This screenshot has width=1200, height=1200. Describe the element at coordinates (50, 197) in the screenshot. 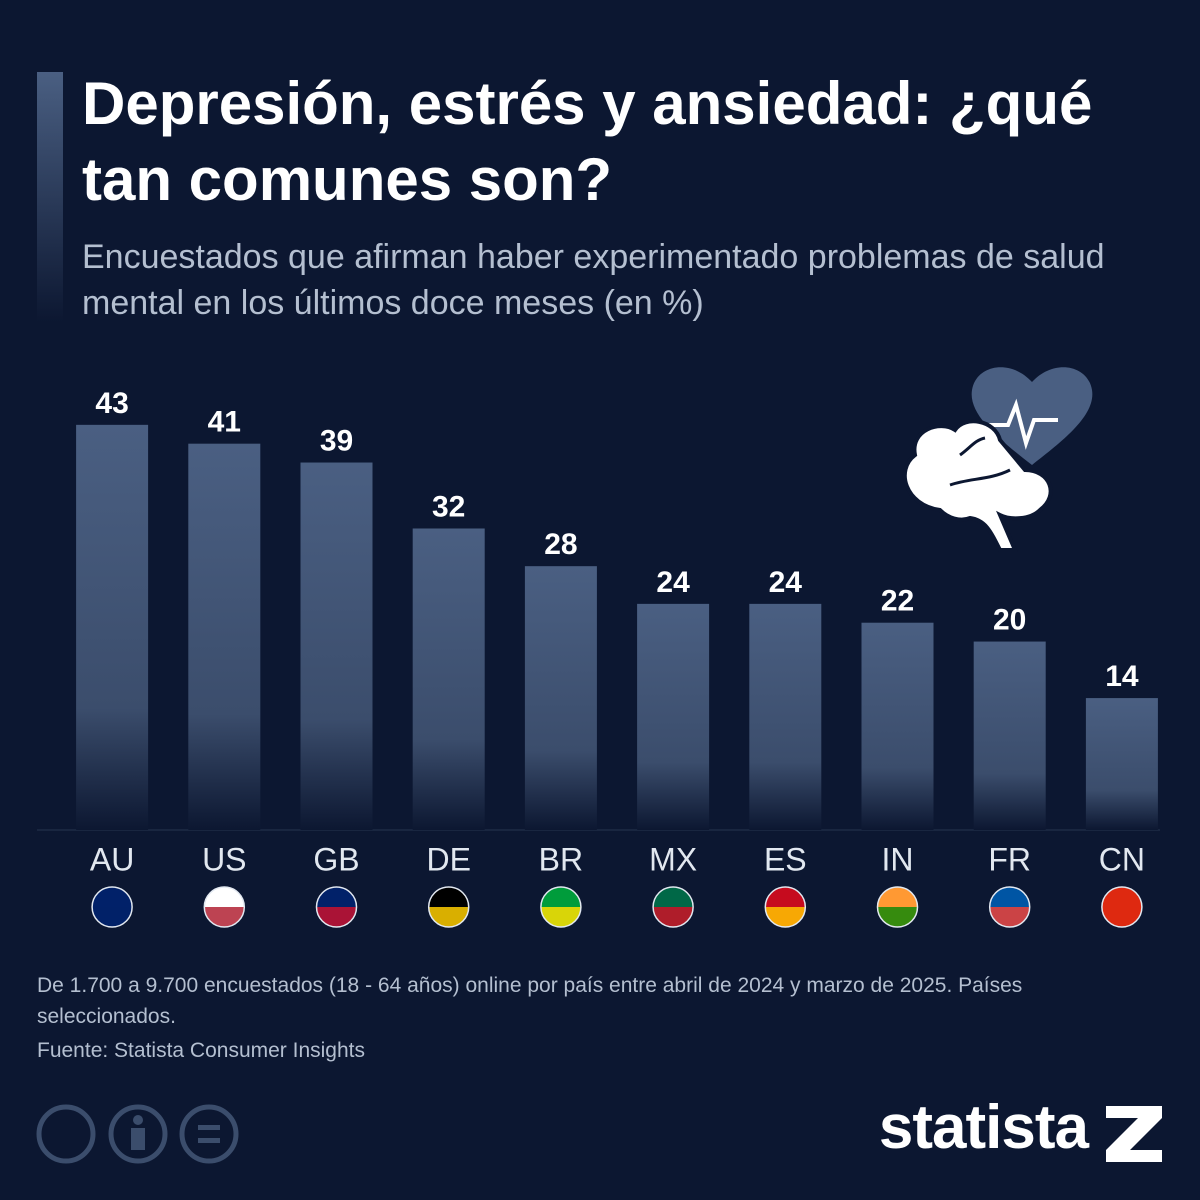

I see `accent-bar` at that location.